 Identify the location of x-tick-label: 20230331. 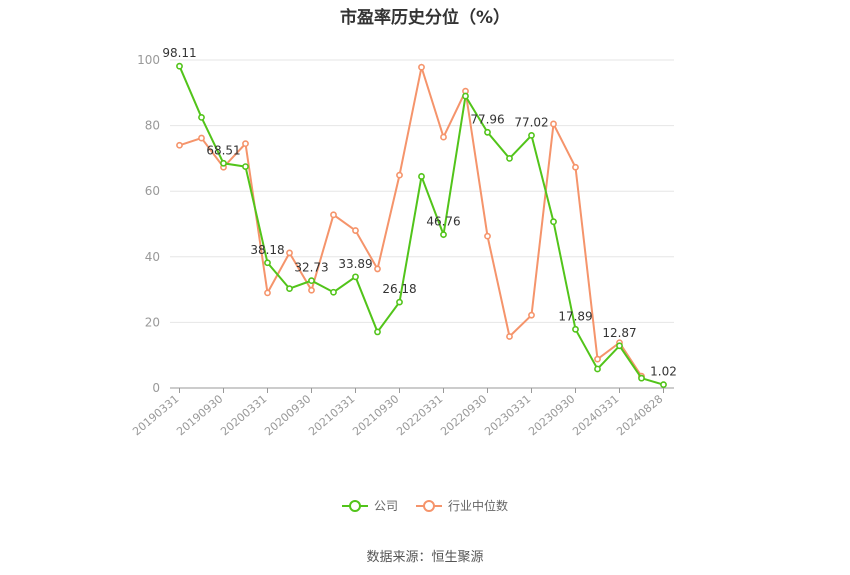
(507, 415).